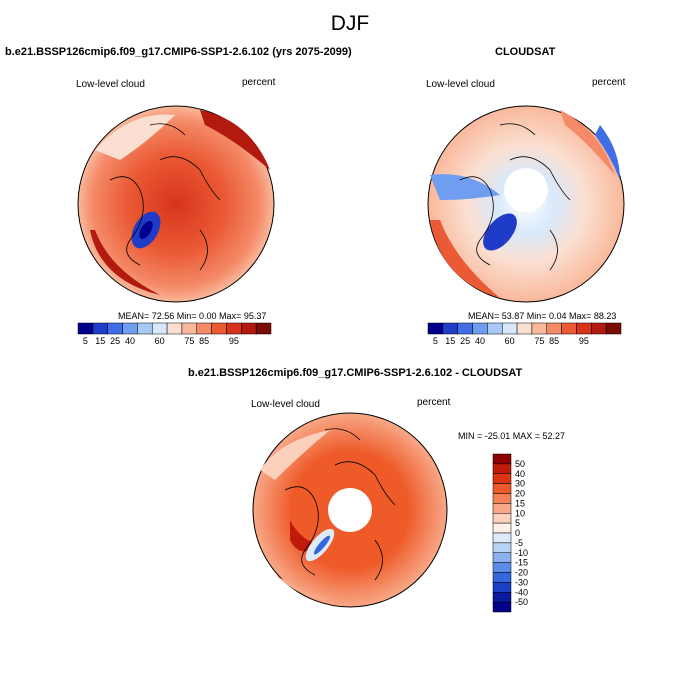 The image size is (700, 700). What do you see at coordinates (521, 563) in the screenshot?
I see `colorbar-tick-label: -15` at bounding box center [521, 563].